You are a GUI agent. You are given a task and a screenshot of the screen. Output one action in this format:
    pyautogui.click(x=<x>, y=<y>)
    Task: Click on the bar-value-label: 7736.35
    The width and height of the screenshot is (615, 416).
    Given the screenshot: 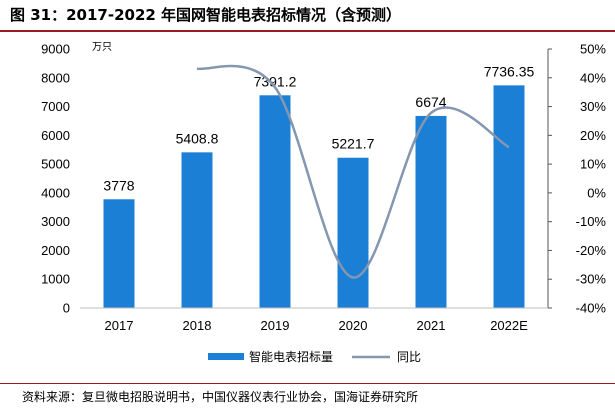 What is the action you would take?
    pyautogui.click(x=509, y=71)
    